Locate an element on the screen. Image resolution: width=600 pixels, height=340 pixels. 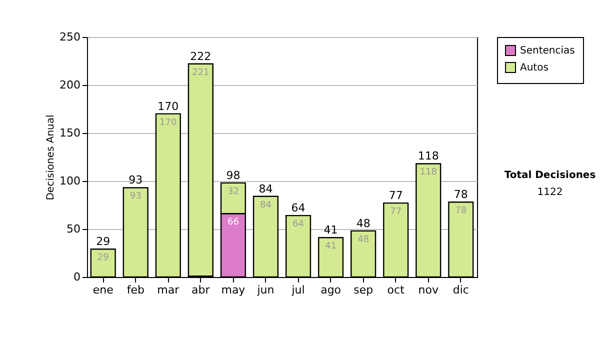
total-label: 93 is located at coordinates (135, 180).